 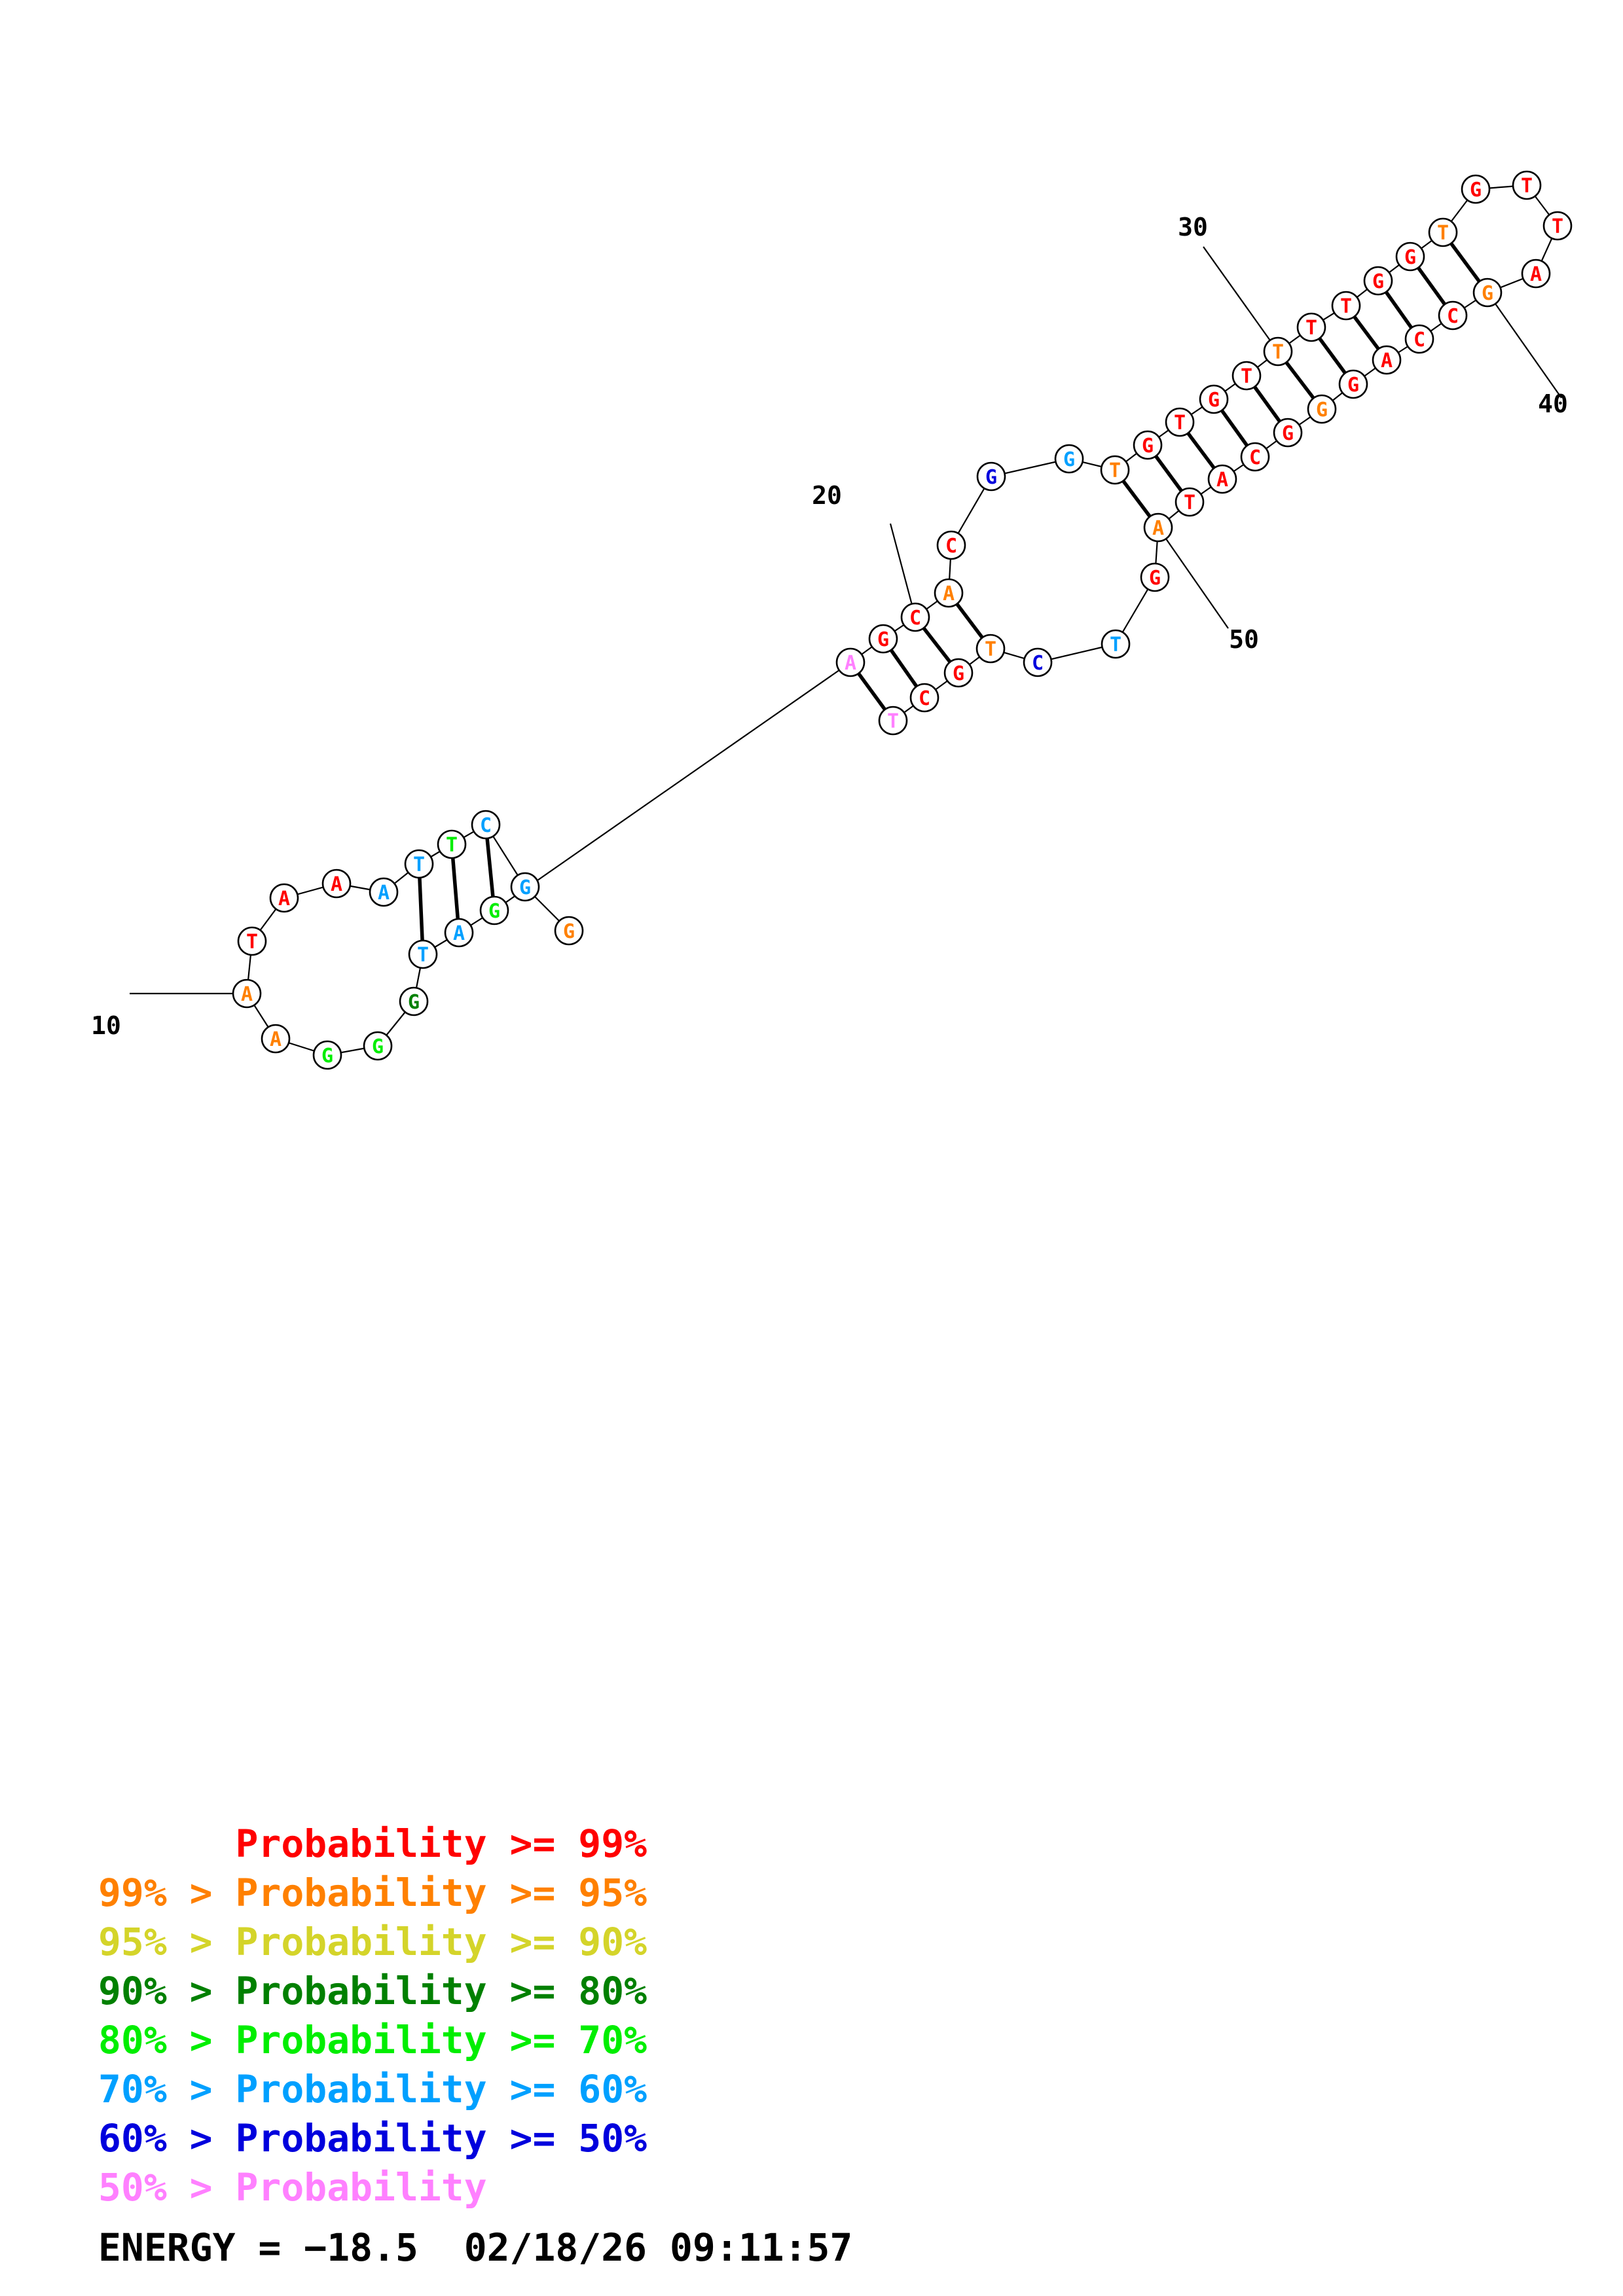 I want to click on legend-suffix: >= 70%, so click(x=566, y=2040).